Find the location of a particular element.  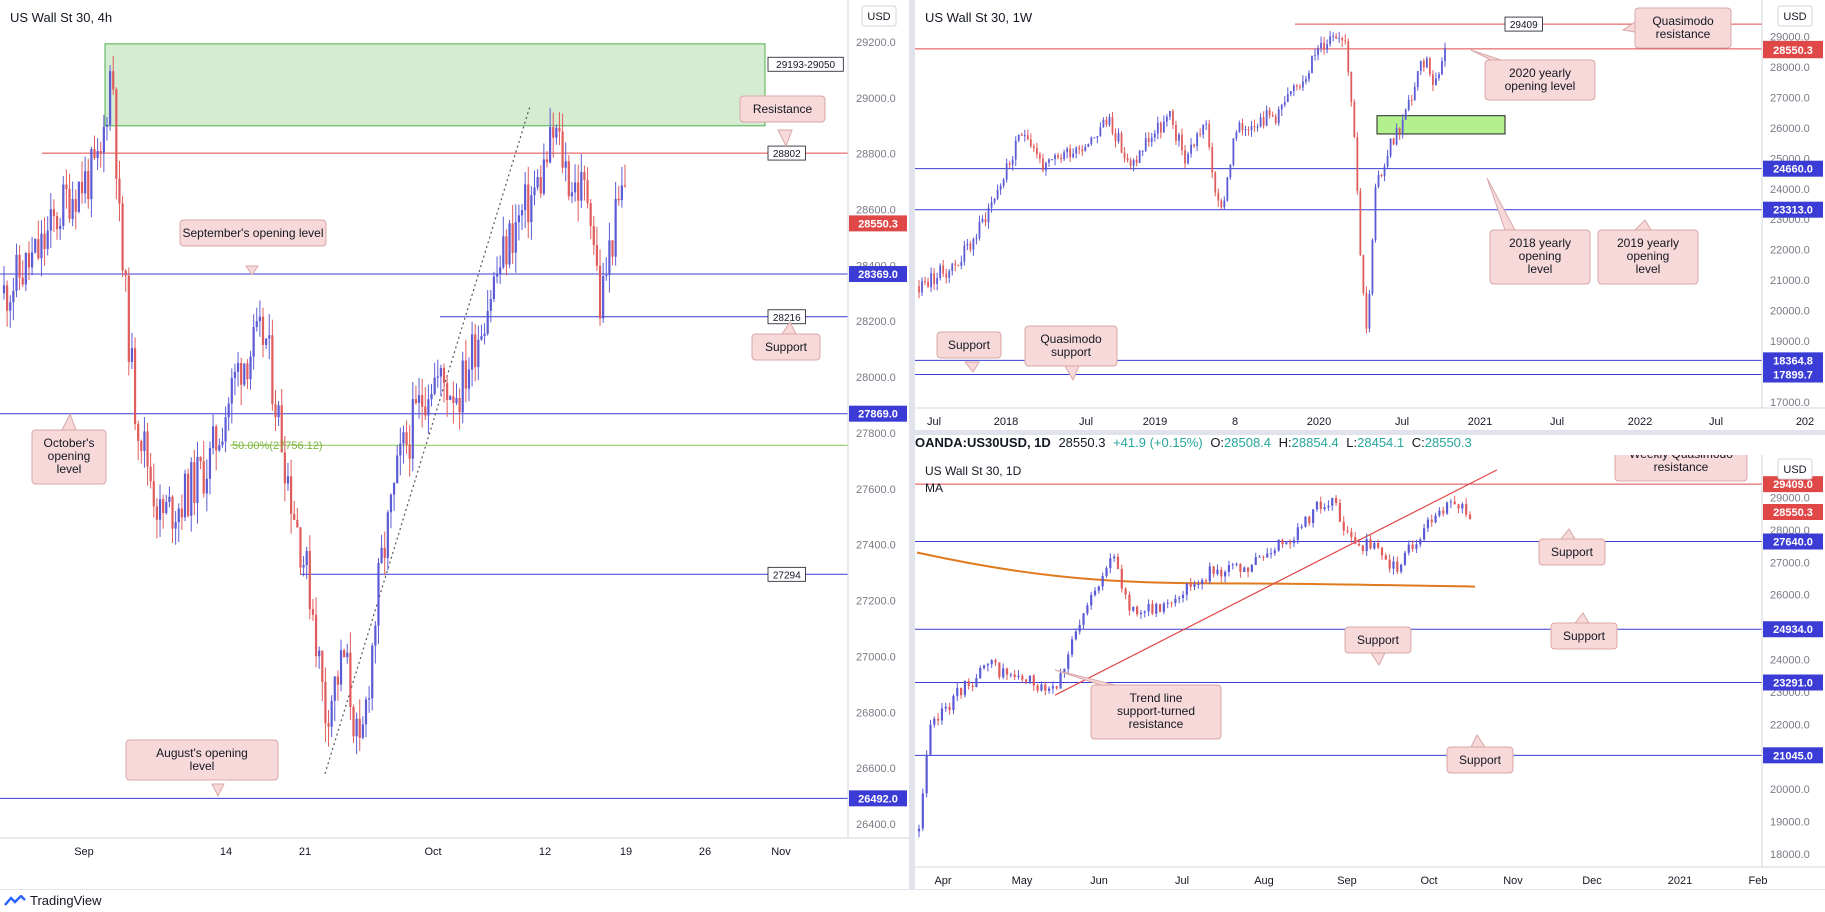

moving-average-line is located at coordinates (1196, 569).